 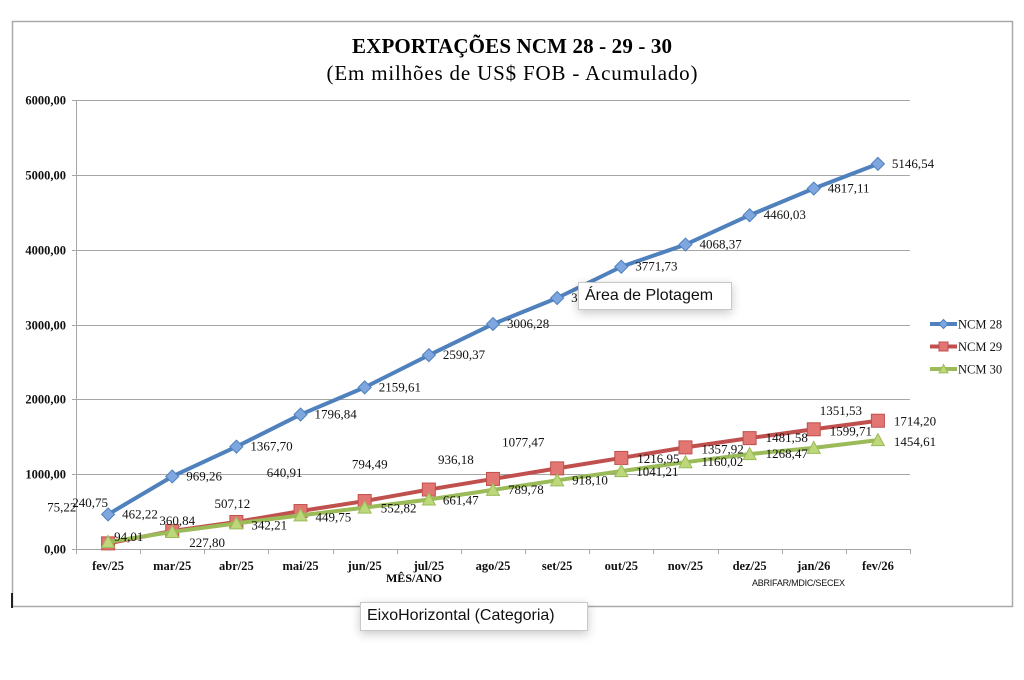 What do you see at coordinates (657, 471) in the screenshot?
I see `data-label-ncm-30: 1041,21` at bounding box center [657, 471].